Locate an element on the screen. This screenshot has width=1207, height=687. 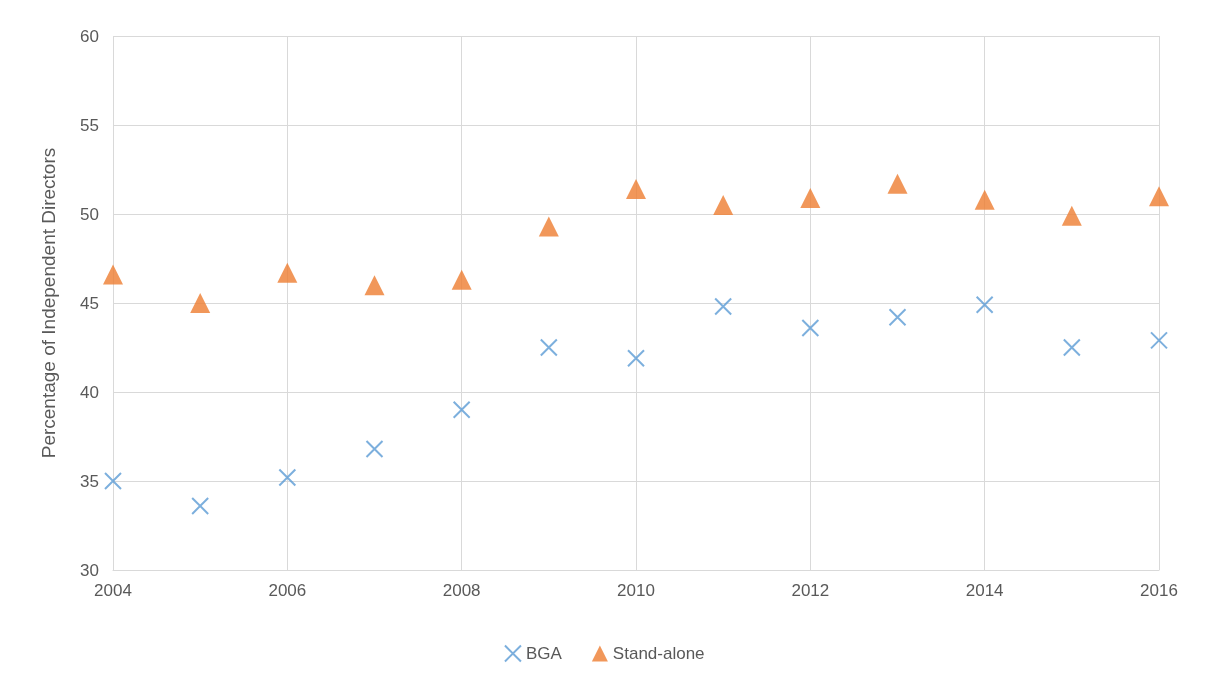
x-tick-label: 2012 is located at coordinates (810, 590).